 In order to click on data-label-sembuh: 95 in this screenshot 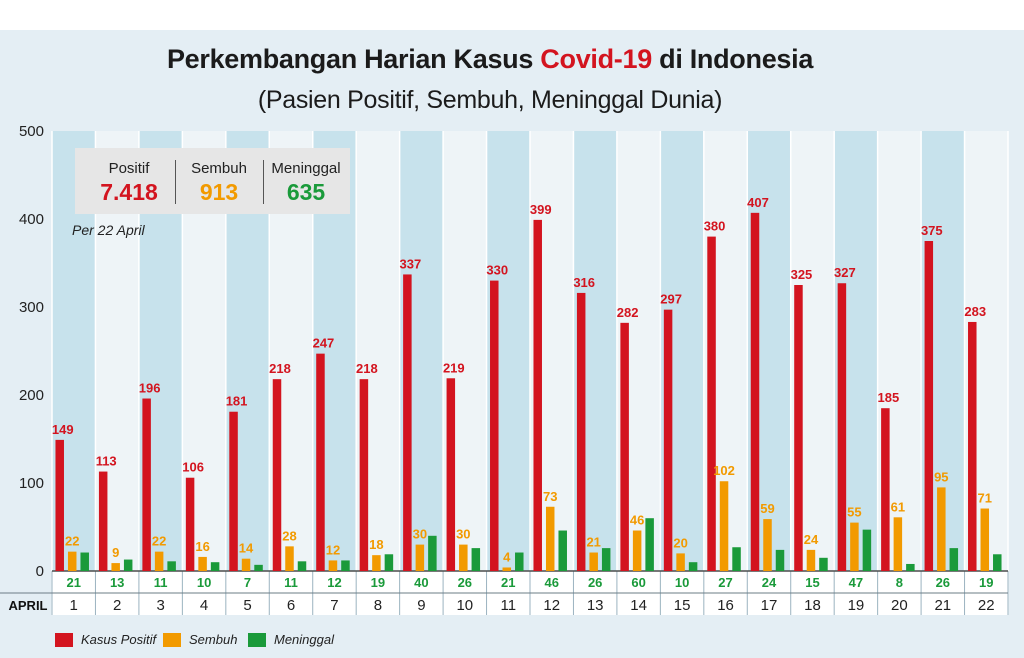, I will do `click(941, 476)`.